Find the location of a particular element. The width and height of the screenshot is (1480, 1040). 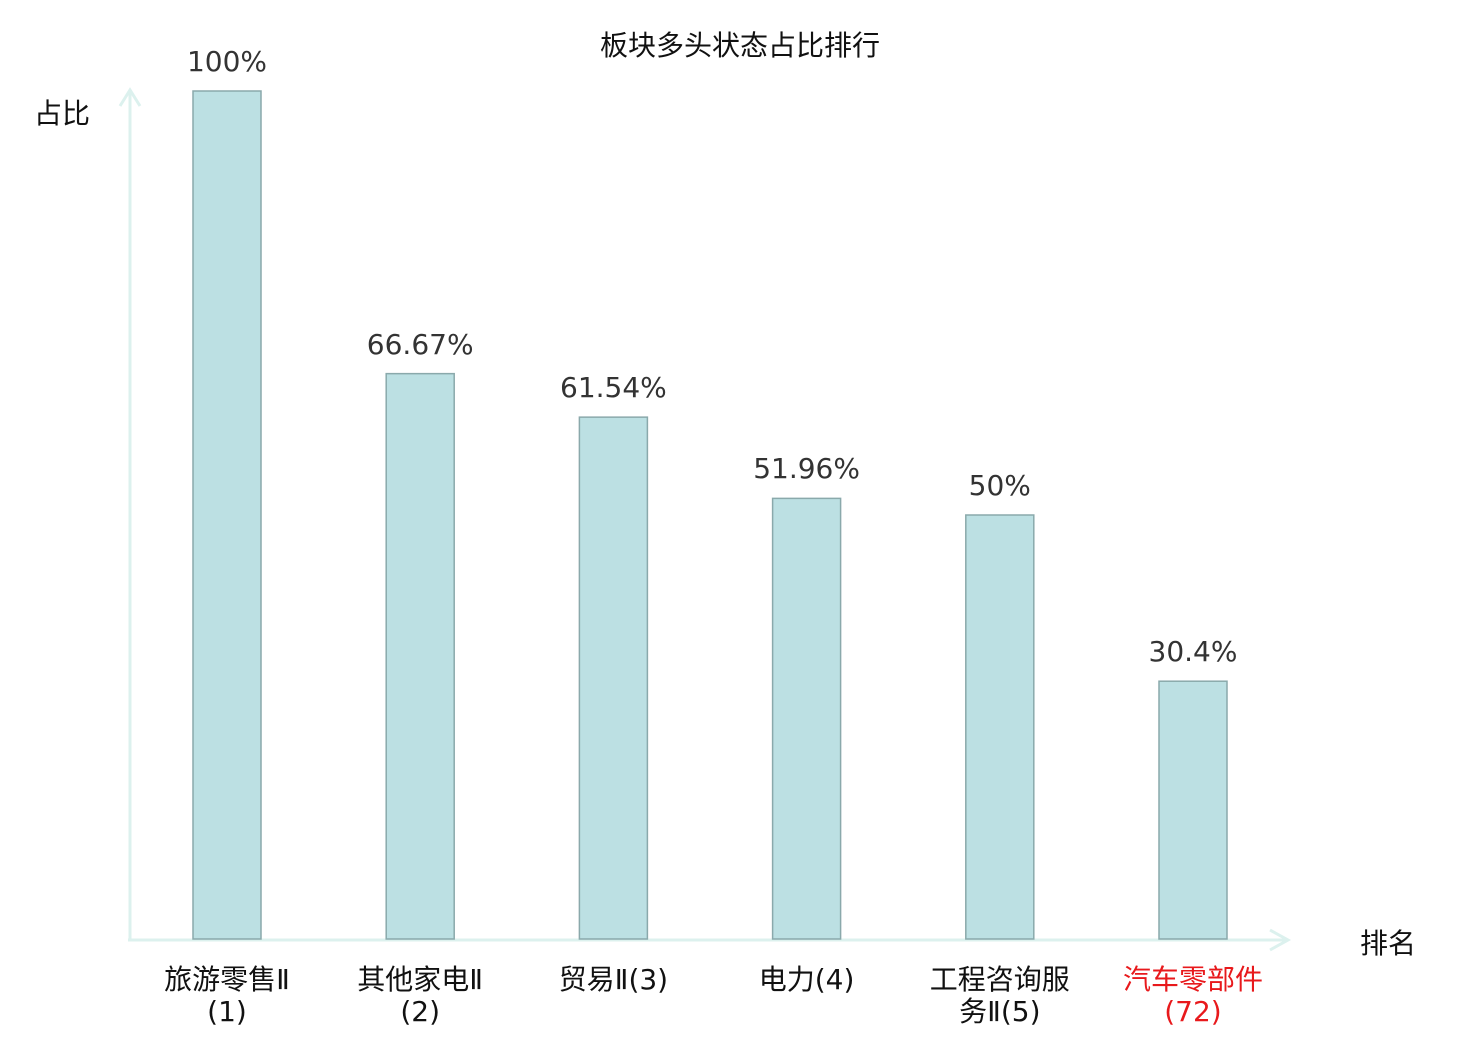

data-label: 66.67% is located at coordinates (420, 344).